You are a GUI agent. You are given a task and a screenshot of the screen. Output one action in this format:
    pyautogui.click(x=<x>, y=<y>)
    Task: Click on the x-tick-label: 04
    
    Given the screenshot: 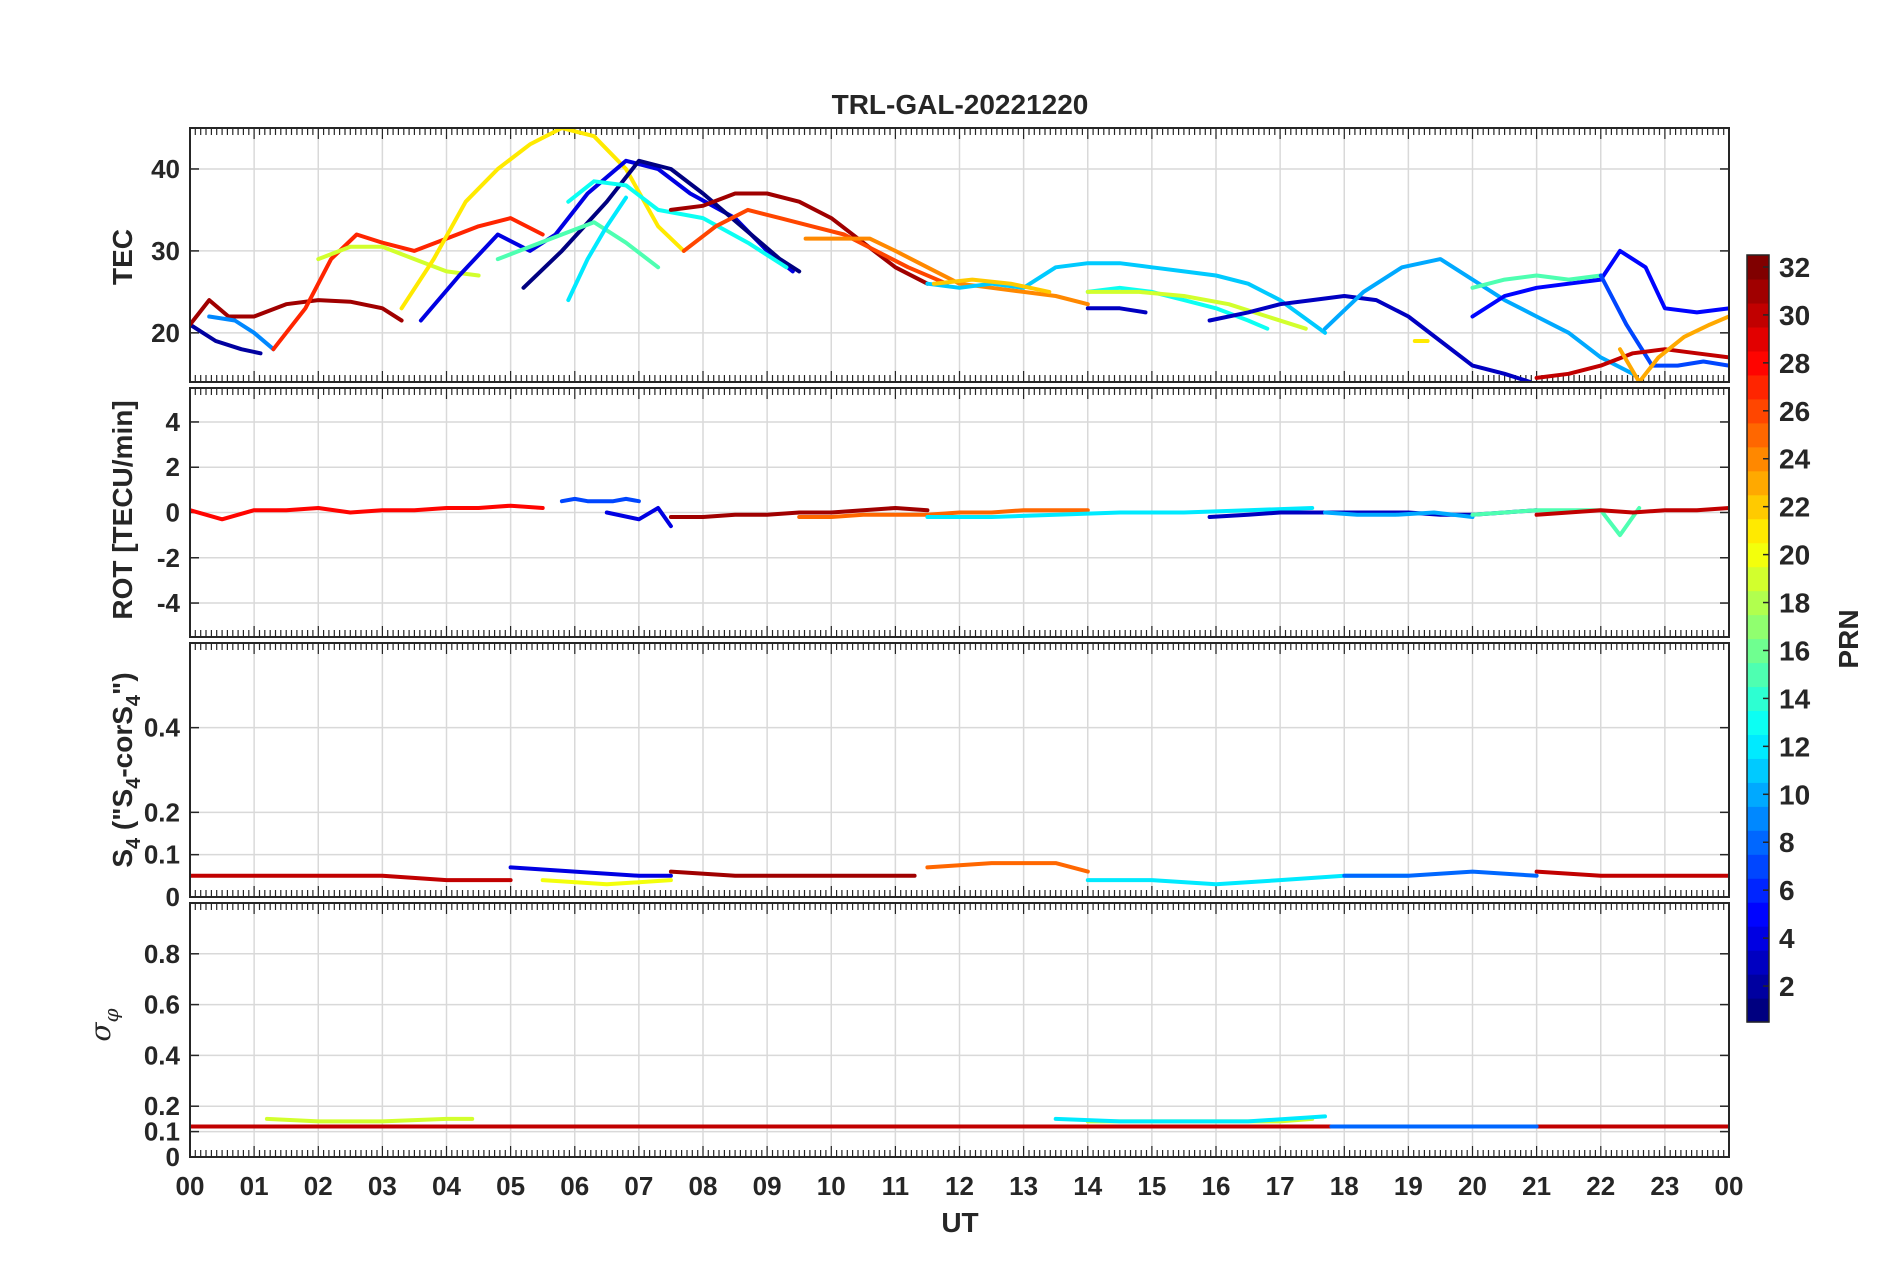 What is the action you would take?
    pyautogui.click(x=446, y=1186)
    